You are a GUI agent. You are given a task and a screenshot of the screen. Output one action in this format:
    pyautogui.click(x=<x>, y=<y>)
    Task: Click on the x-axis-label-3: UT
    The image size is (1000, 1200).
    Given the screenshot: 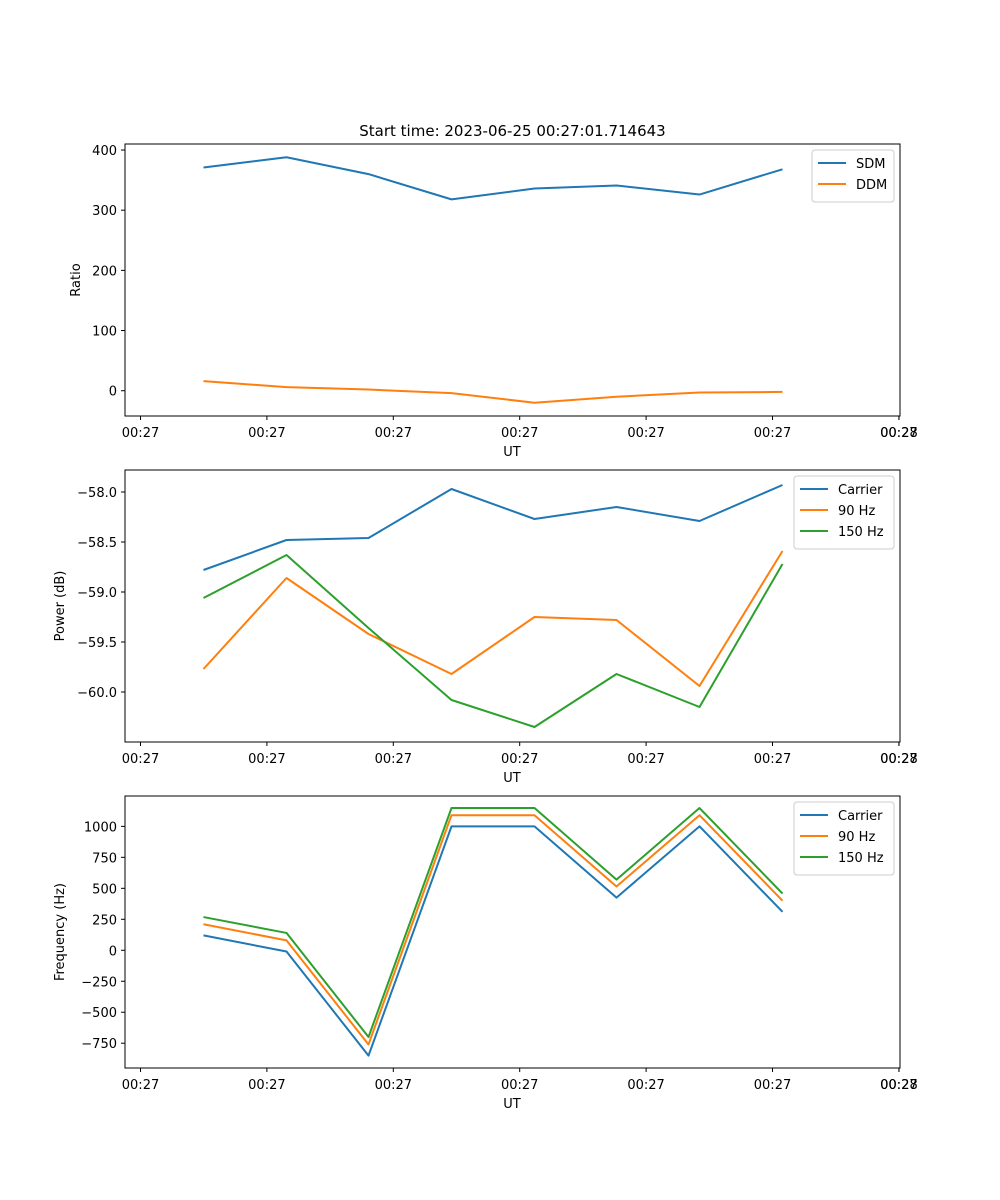 What is the action you would take?
    pyautogui.click(x=512, y=1104)
    